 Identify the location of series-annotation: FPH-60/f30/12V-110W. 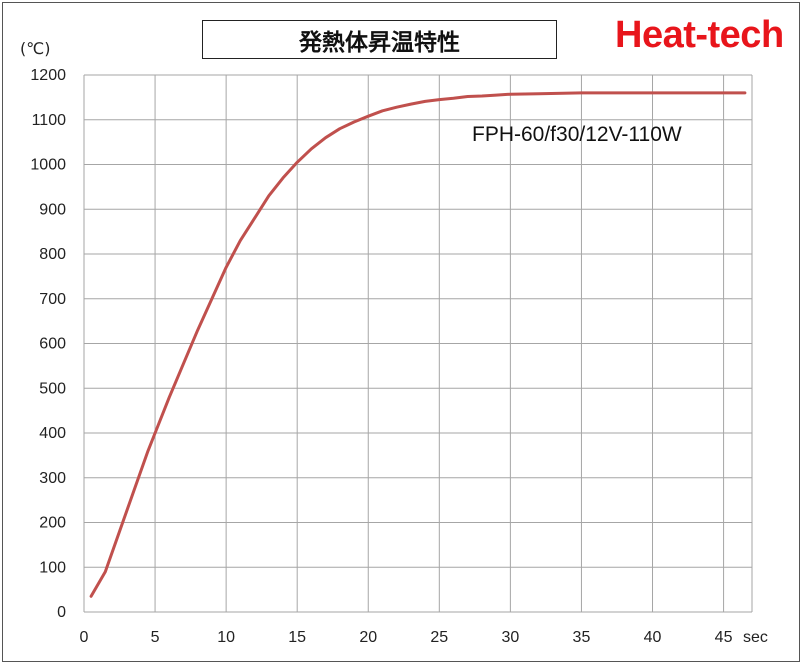
(577, 134).